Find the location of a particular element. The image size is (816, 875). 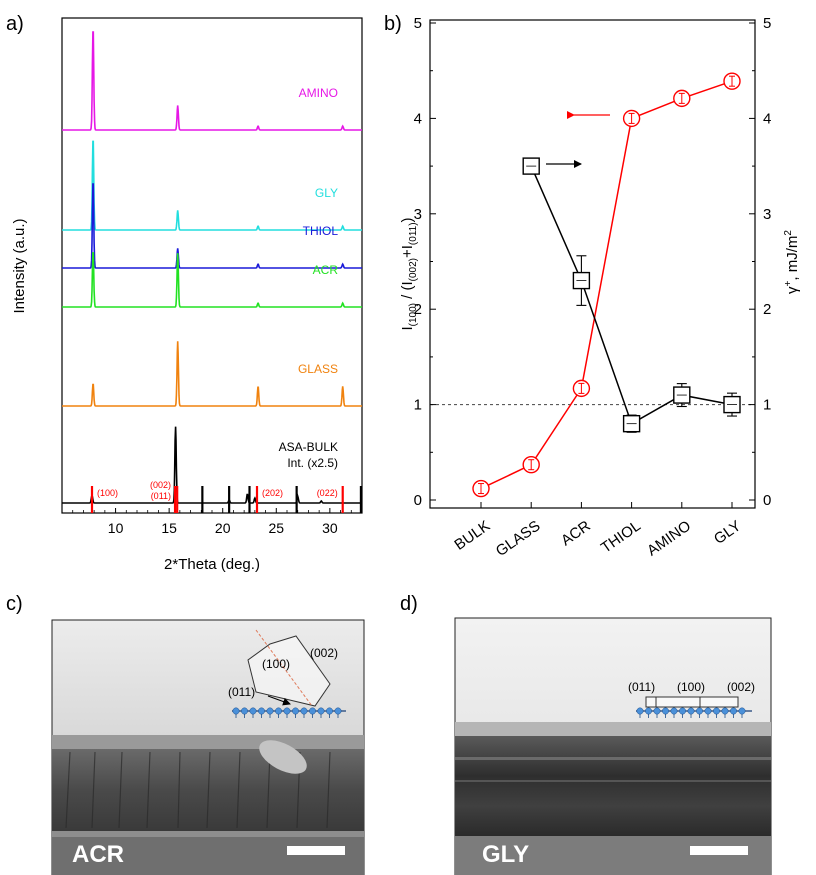

gly-schematic-label-100: (100) is located at coordinates (691, 687).